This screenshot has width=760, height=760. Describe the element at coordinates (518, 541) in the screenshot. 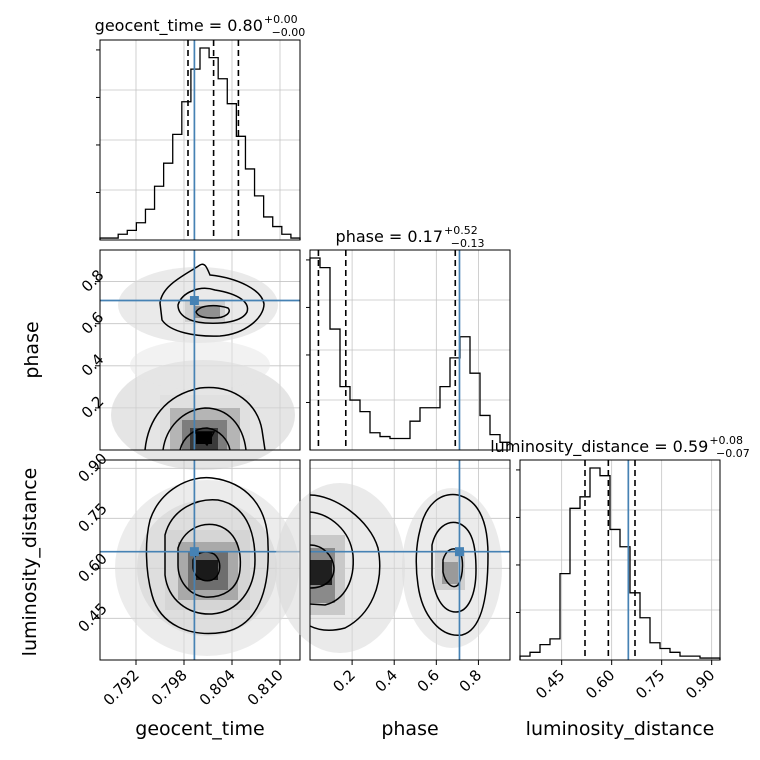

I see `yticks-distance-hist` at that location.